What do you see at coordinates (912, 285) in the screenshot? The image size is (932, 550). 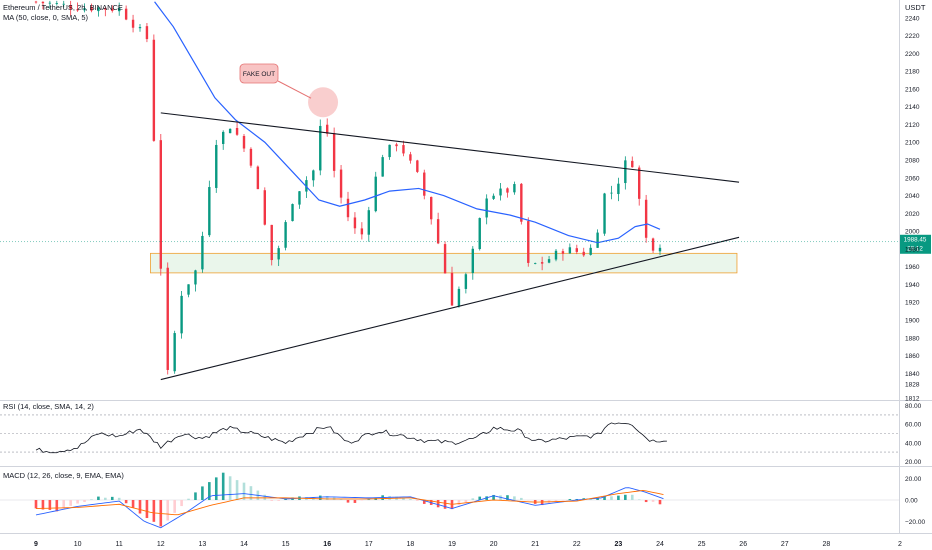 I see `price-tick-label: 1940` at bounding box center [912, 285].